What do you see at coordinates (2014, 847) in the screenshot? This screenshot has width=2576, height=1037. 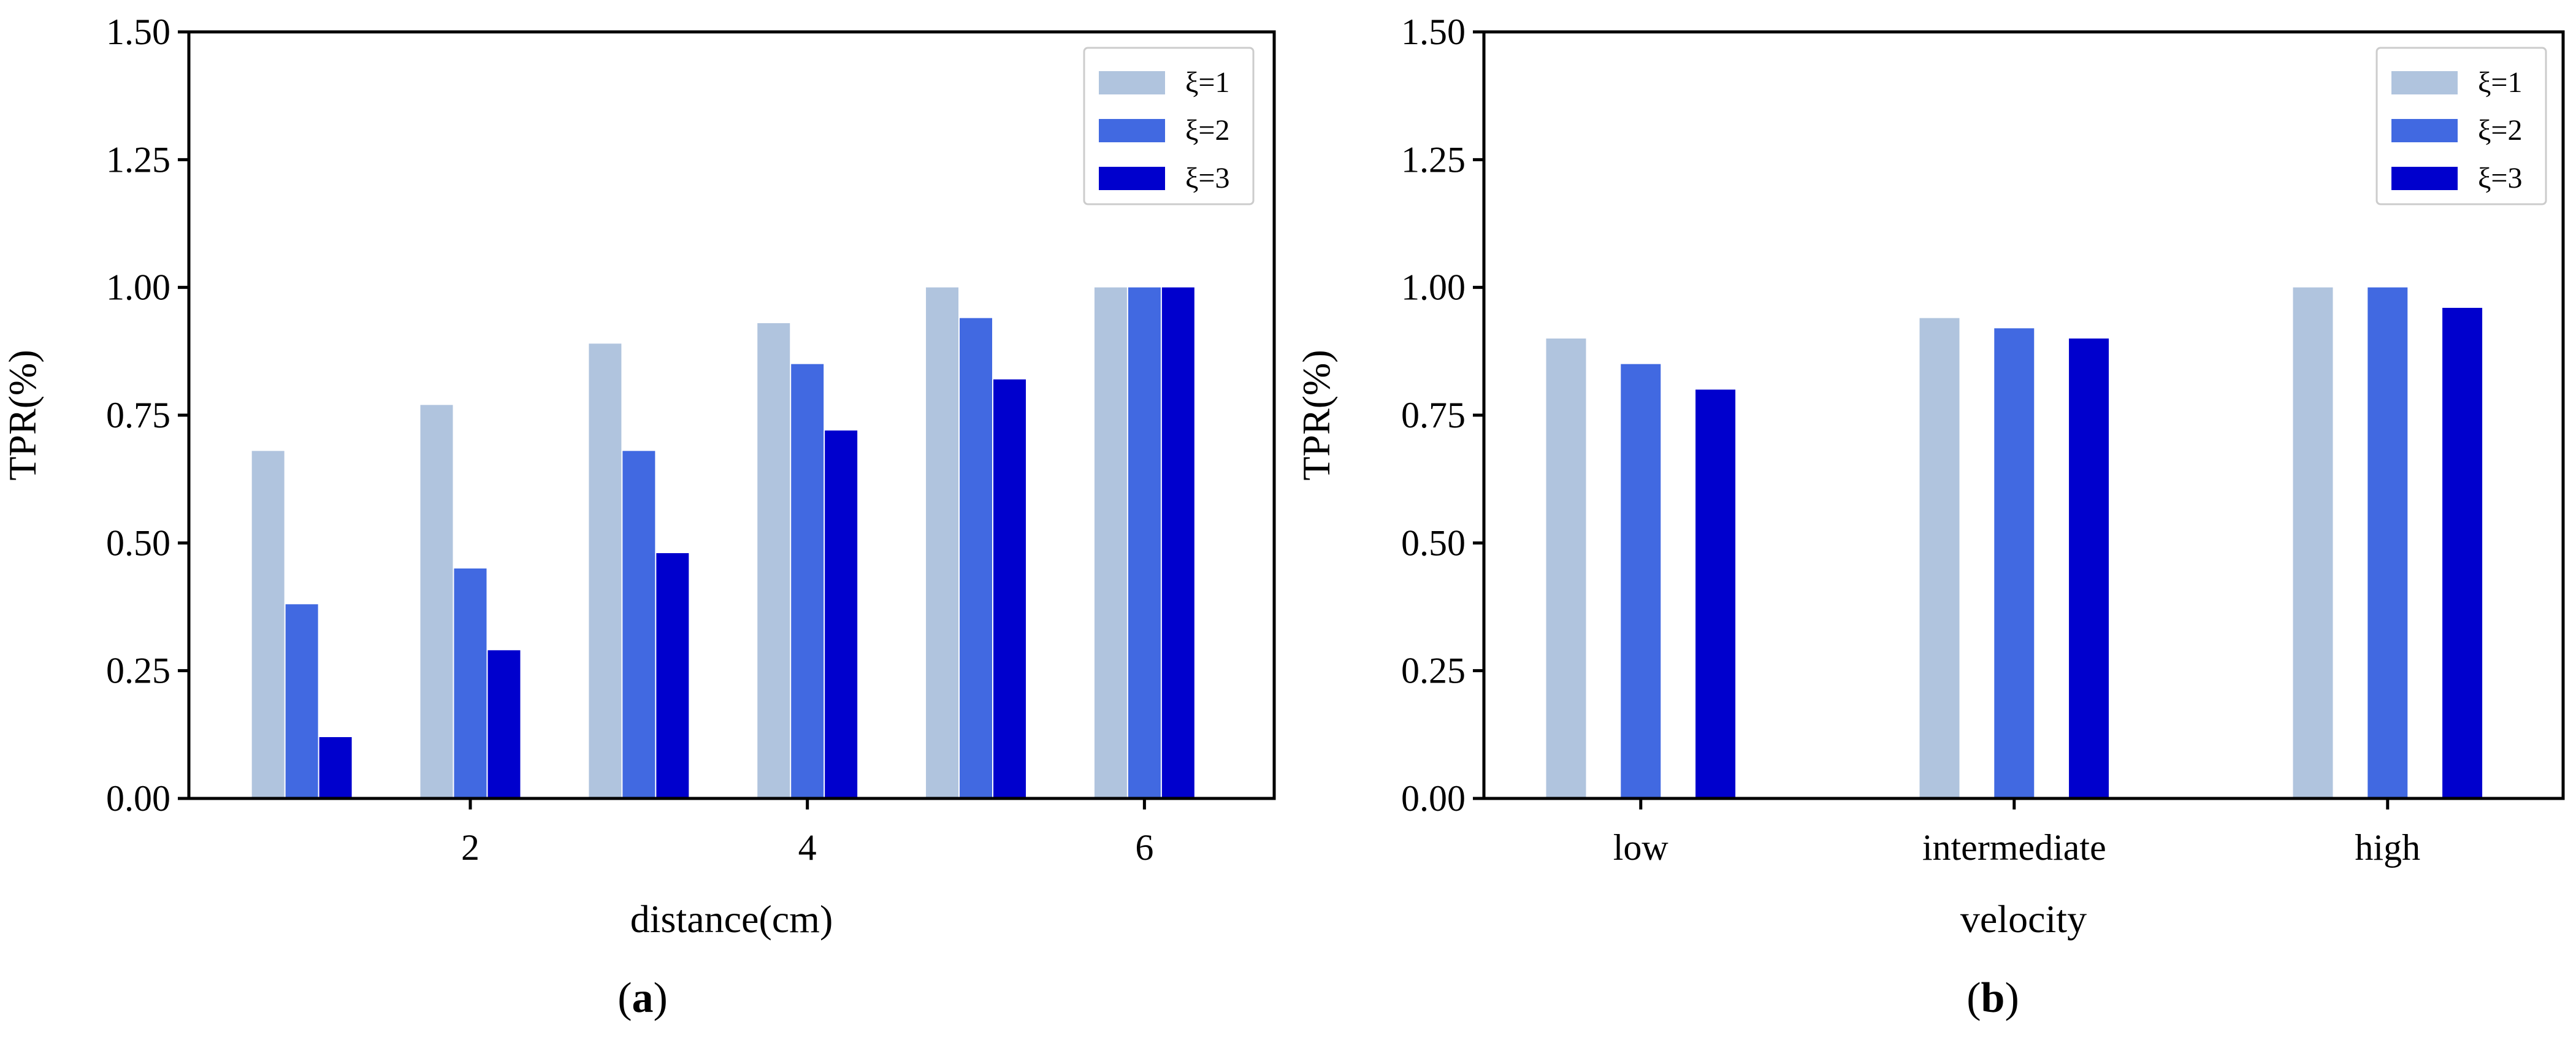 I see `x-tick-label: intermediate` at bounding box center [2014, 847].